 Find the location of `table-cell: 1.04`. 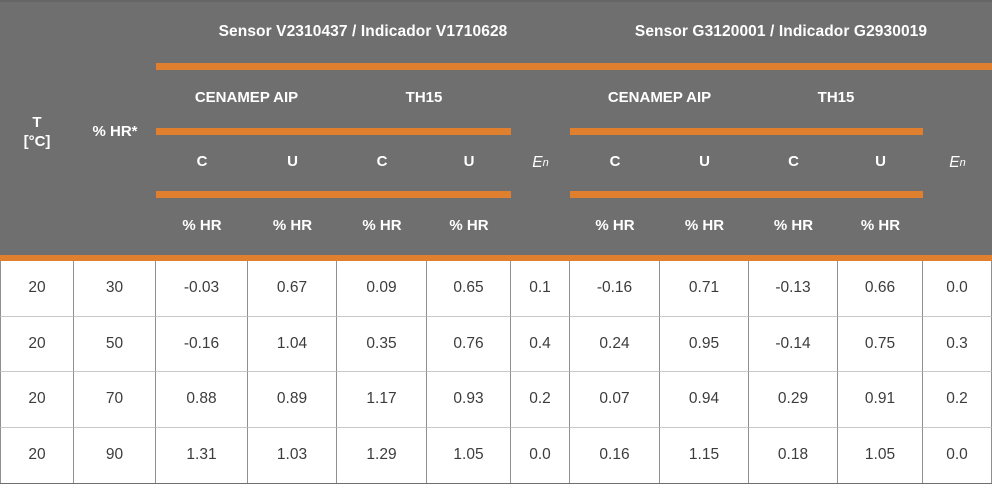

table-cell: 1.04 is located at coordinates (292, 344).